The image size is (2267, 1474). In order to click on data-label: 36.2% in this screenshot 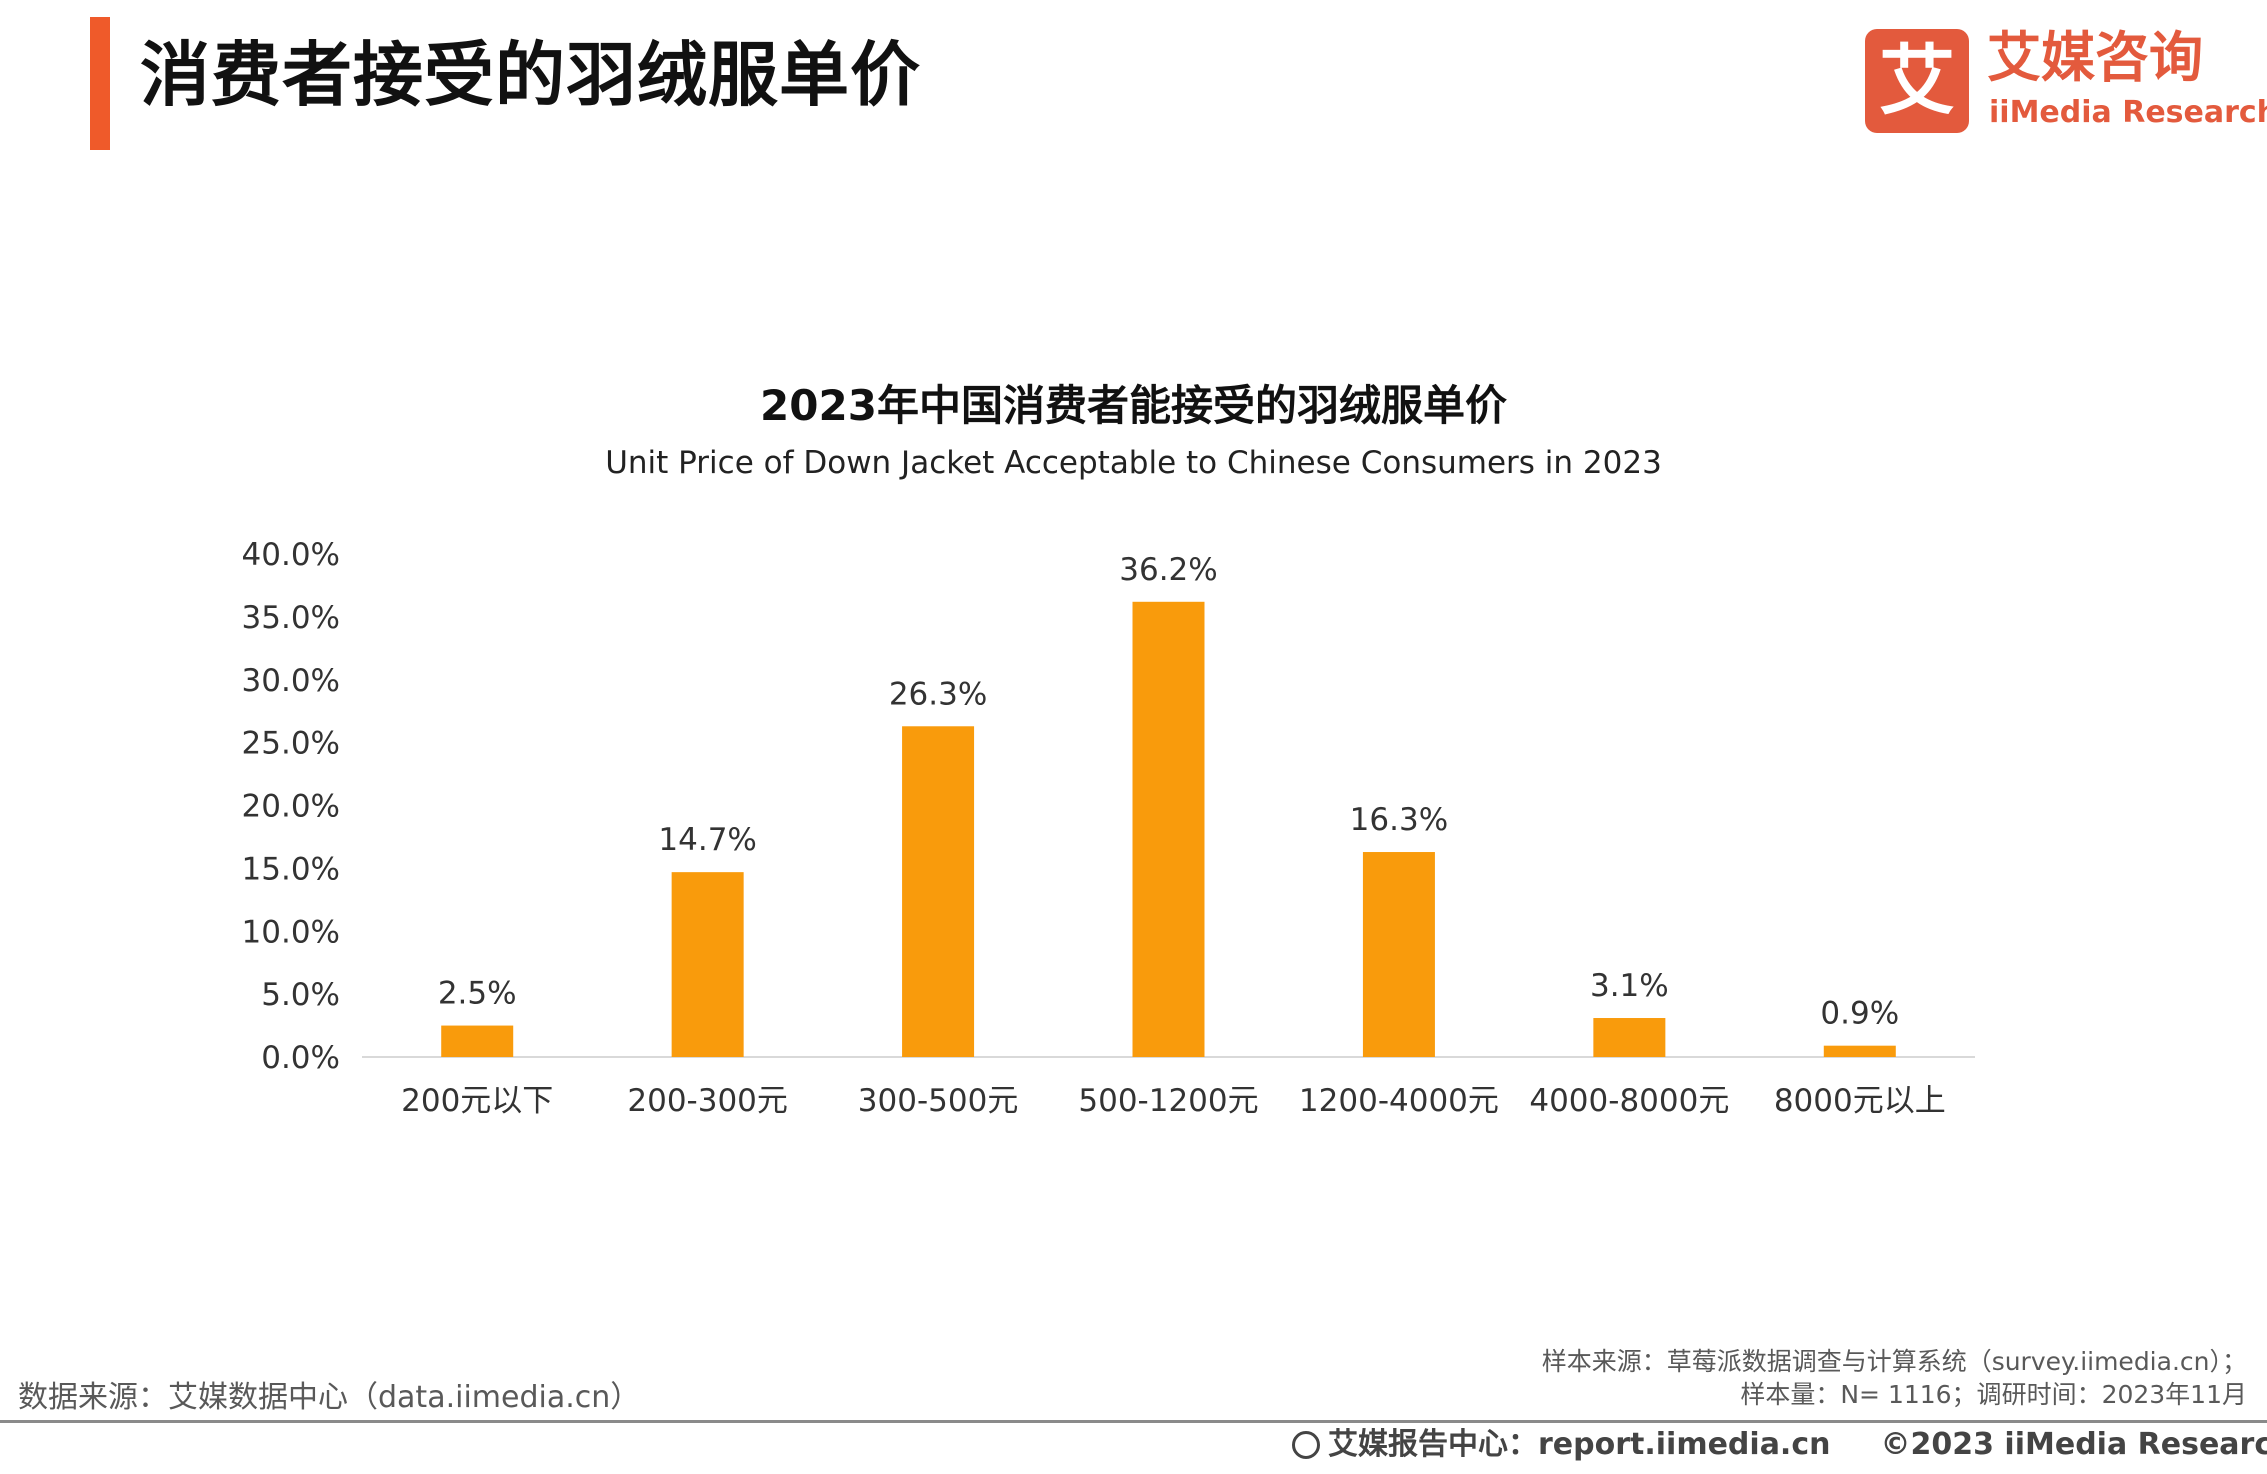, I will do `click(1168, 570)`.